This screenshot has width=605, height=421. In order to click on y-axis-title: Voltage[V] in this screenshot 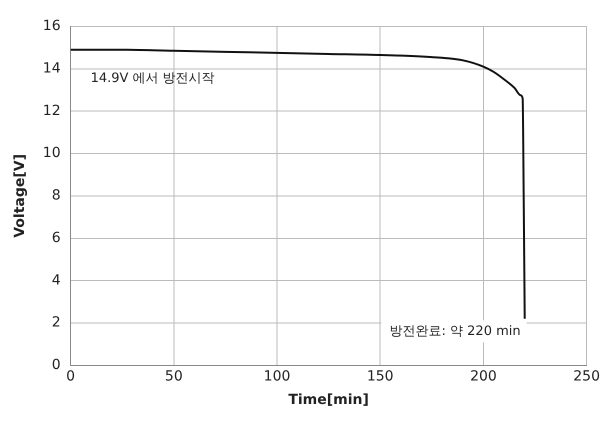, I will do `click(20, 196)`.